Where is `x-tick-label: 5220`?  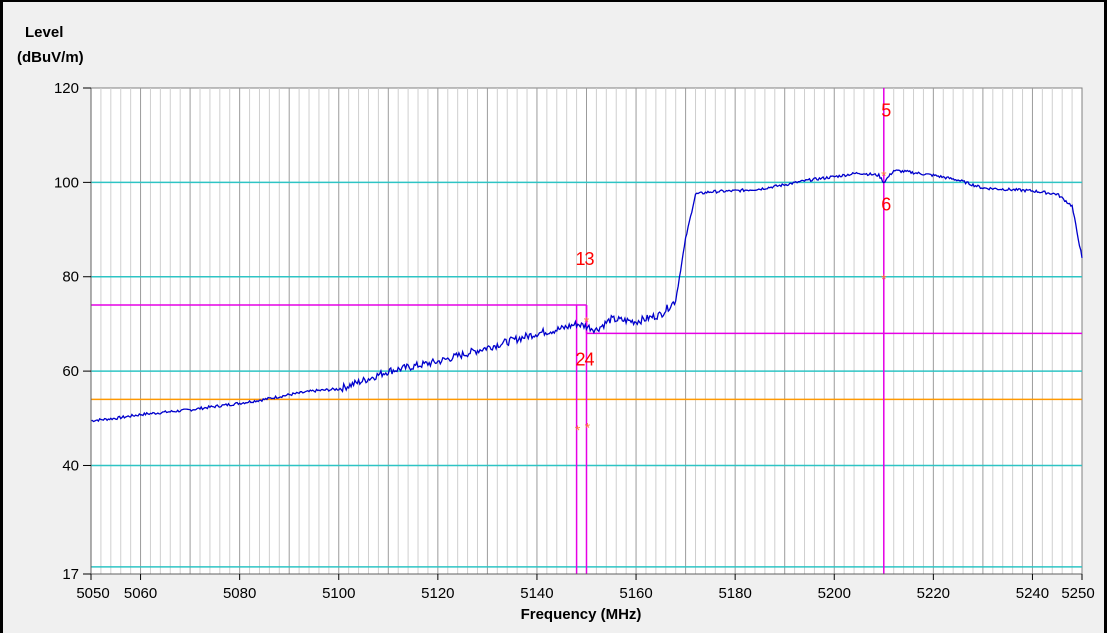 x-tick-label: 5220 is located at coordinates (933, 593).